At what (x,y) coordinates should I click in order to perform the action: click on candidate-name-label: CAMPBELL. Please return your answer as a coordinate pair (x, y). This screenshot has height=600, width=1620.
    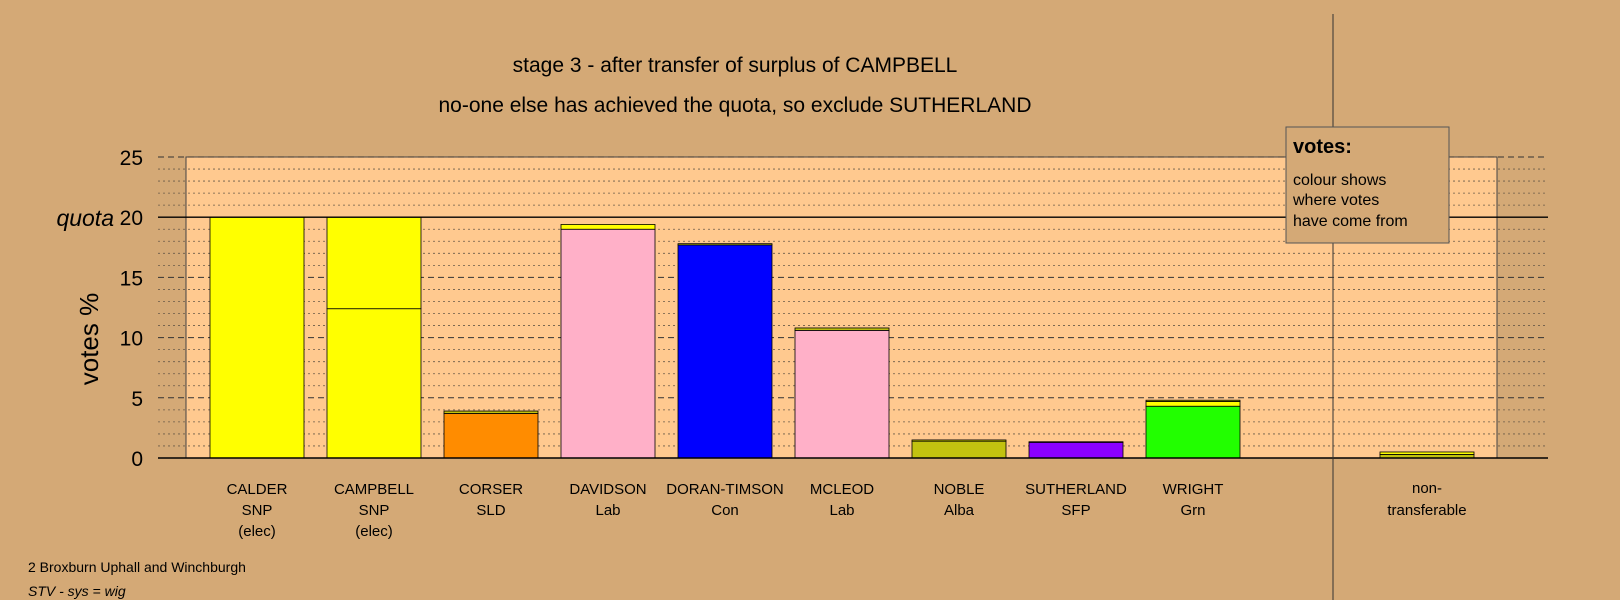
    Looking at the image, I should click on (374, 489).